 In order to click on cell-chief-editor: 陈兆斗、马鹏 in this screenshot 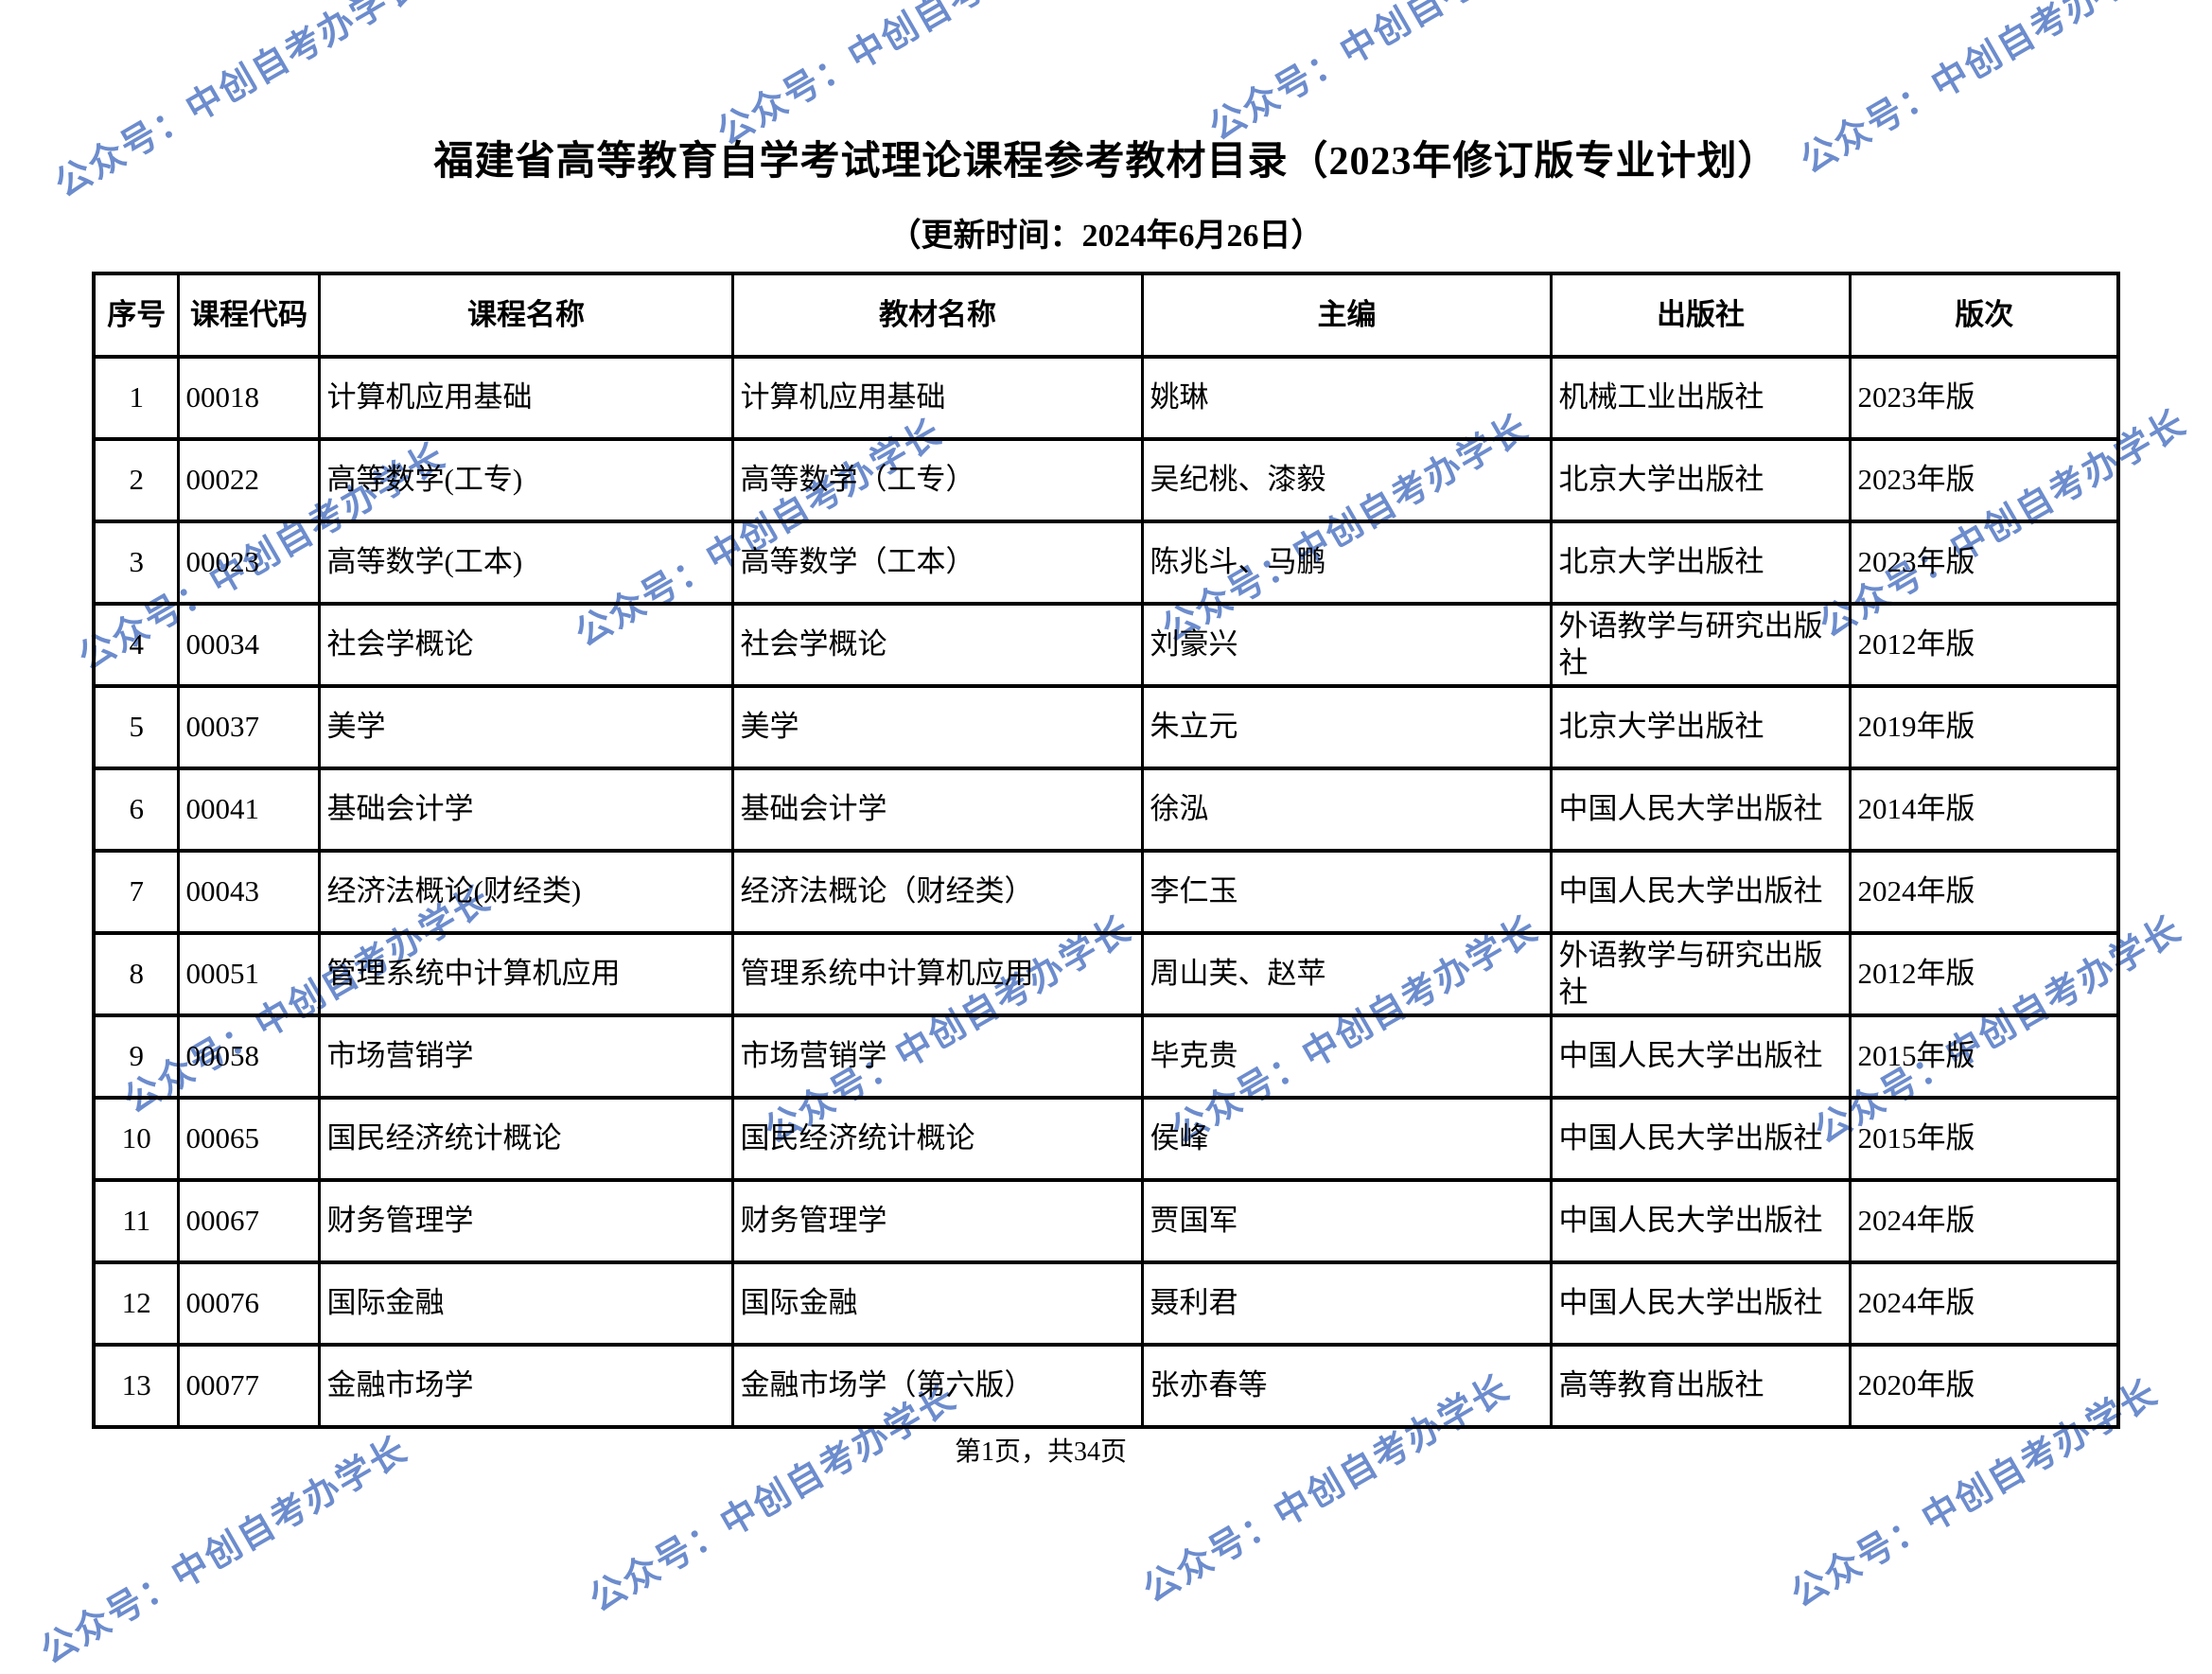, I will do `click(1347, 563)`.